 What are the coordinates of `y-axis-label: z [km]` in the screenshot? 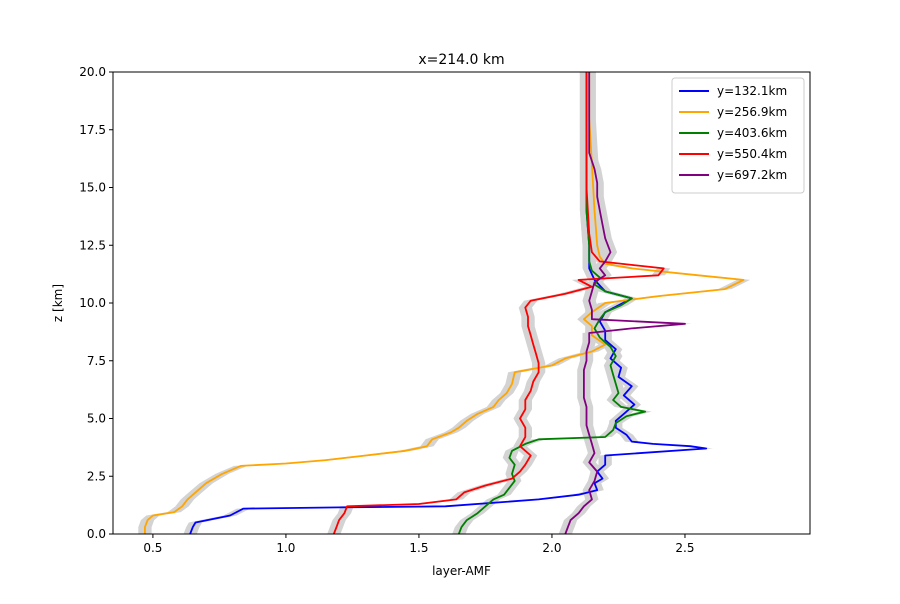 It's located at (58, 303).